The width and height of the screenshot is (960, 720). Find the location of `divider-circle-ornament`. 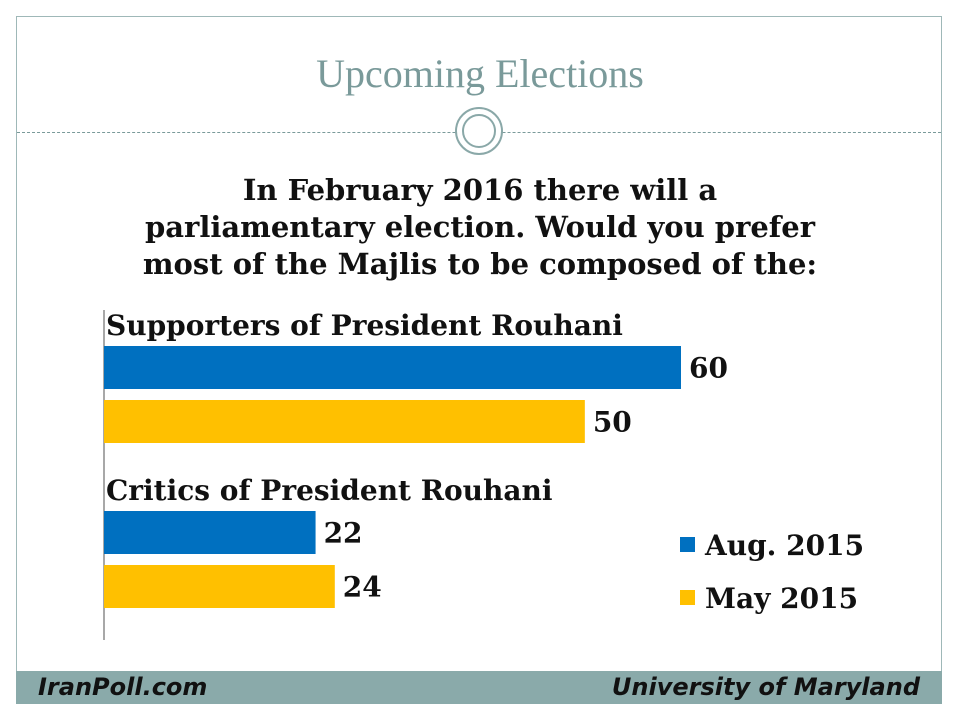

divider-circle-ornament is located at coordinates (479, 131).